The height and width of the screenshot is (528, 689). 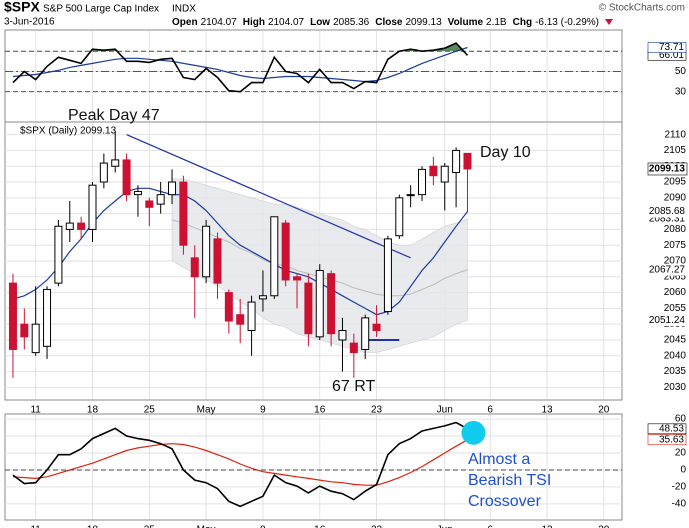 What do you see at coordinates (499, 459) in the screenshot?
I see `annotation: Almost a` at bounding box center [499, 459].